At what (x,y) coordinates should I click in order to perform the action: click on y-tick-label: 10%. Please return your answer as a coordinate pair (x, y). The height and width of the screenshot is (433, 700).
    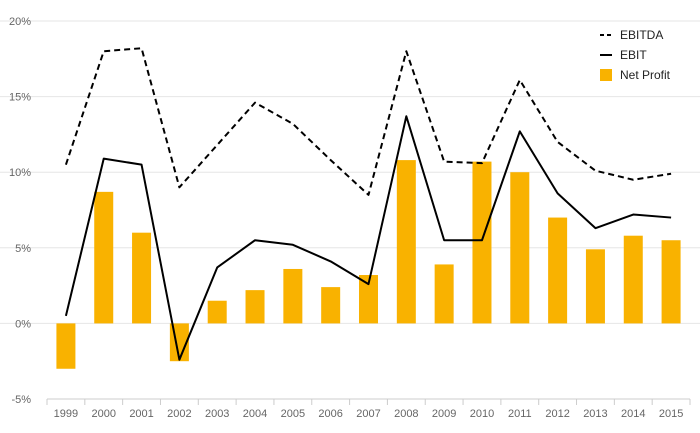
    Looking at the image, I should click on (20, 173).